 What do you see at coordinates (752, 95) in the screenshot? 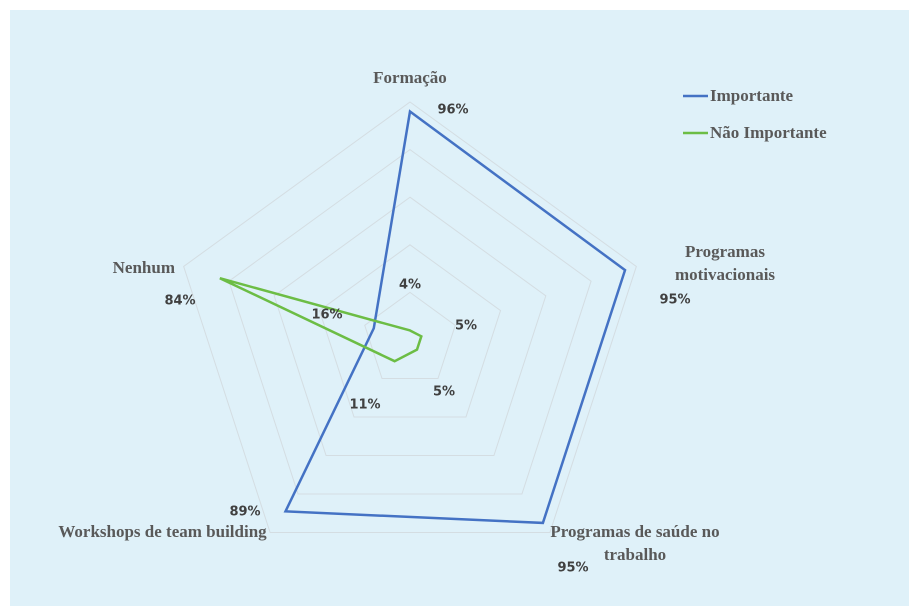
I see `legend-label: Importante` at bounding box center [752, 95].